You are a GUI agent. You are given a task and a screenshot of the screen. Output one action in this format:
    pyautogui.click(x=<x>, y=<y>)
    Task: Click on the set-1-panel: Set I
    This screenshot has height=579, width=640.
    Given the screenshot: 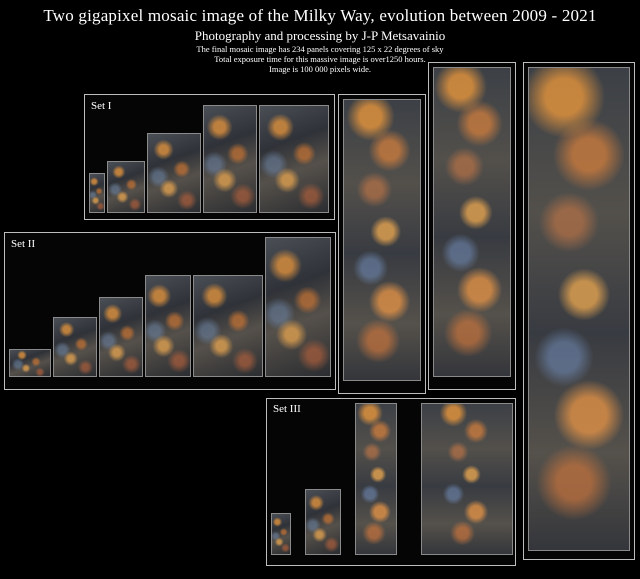 What is the action you would take?
    pyautogui.click(x=209, y=157)
    